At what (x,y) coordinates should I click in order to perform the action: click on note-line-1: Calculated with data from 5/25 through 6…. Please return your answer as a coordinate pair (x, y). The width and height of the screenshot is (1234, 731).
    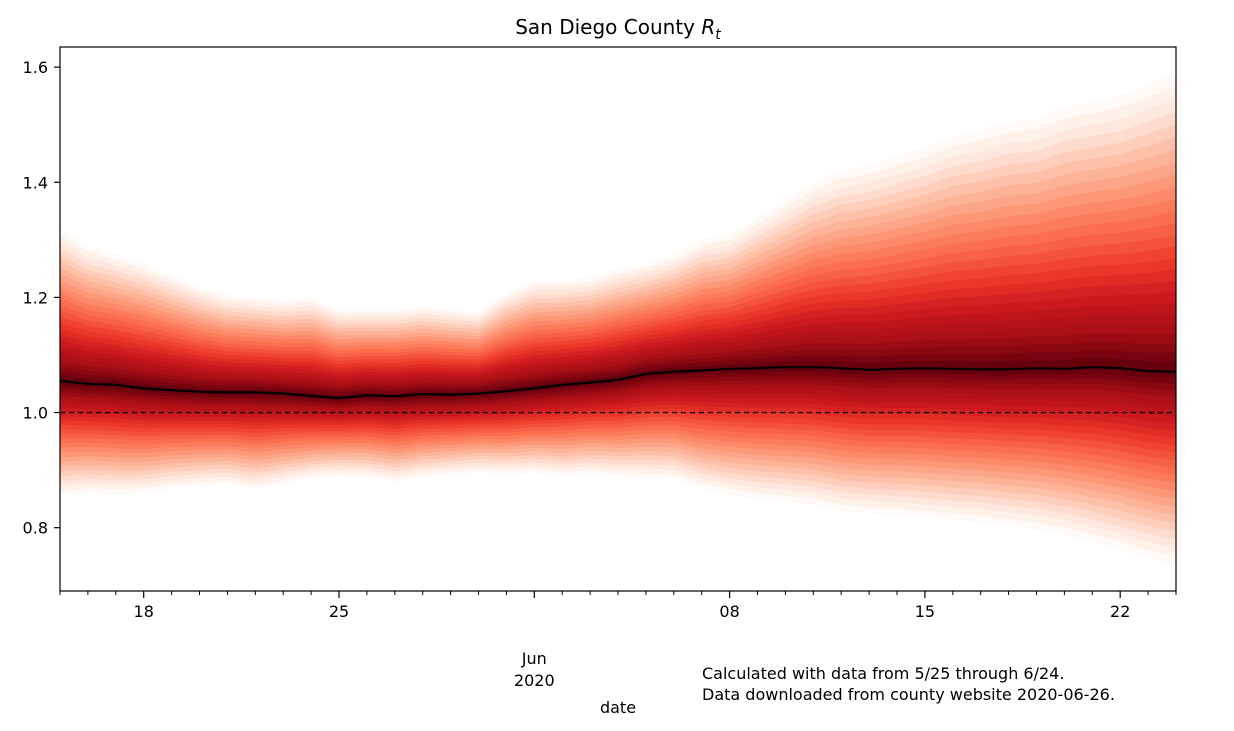
    Looking at the image, I should click on (883, 673).